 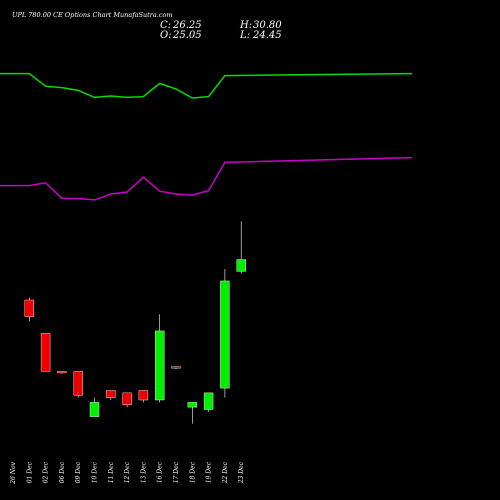 I want to click on high-label: H:, so click(x=245, y=25).